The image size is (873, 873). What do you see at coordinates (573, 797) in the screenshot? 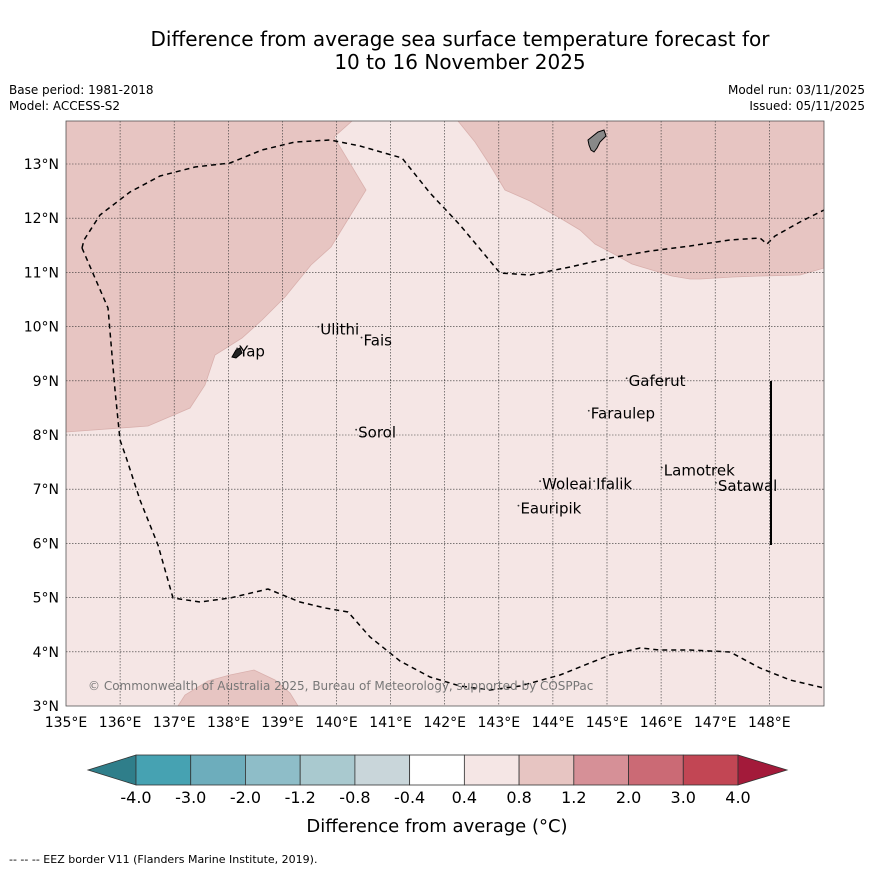
I see `colorbar-tick-label: 1.2` at bounding box center [573, 797].